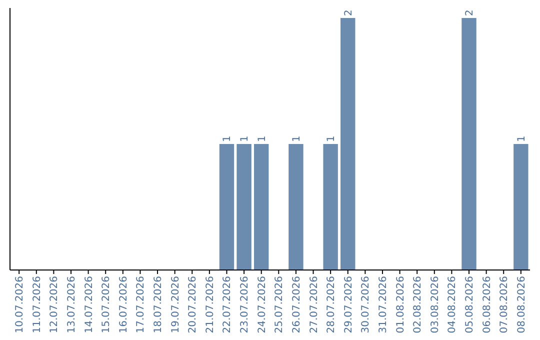  What do you see at coordinates (124, 305) in the screenshot?
I see `x-tick-label: 16.07.2026` at bounding box center [124, 305].